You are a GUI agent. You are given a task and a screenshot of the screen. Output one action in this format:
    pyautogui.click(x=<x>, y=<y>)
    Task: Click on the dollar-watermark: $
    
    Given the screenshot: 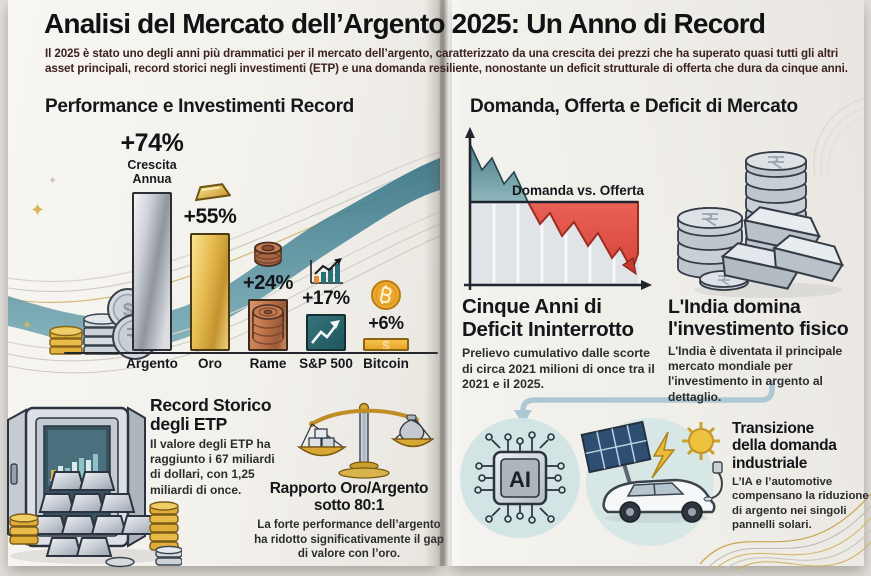 What is the action you would take?
    pyautogui.click(x=386, y=344)
    